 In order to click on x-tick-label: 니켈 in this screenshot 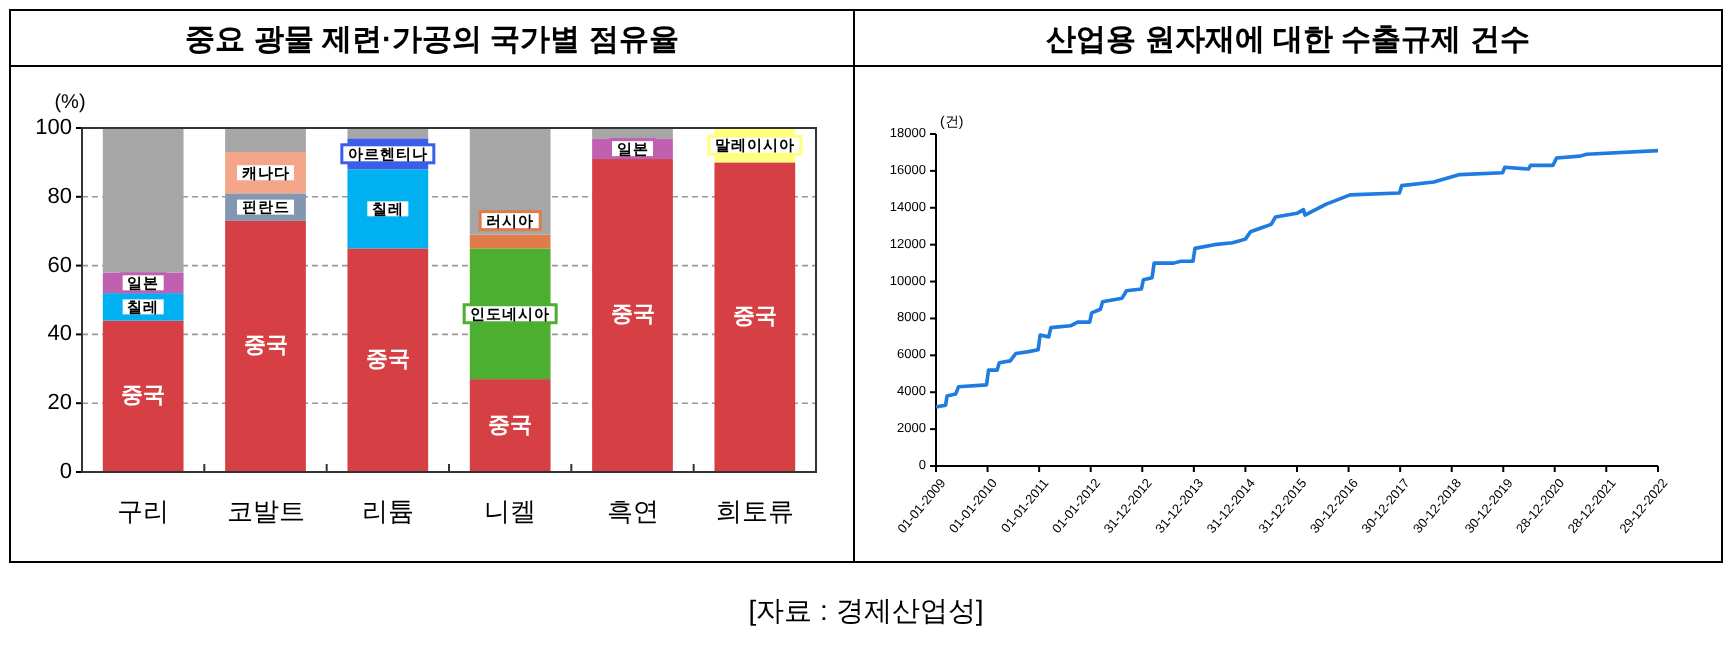, I will do `click(510, 511)`.